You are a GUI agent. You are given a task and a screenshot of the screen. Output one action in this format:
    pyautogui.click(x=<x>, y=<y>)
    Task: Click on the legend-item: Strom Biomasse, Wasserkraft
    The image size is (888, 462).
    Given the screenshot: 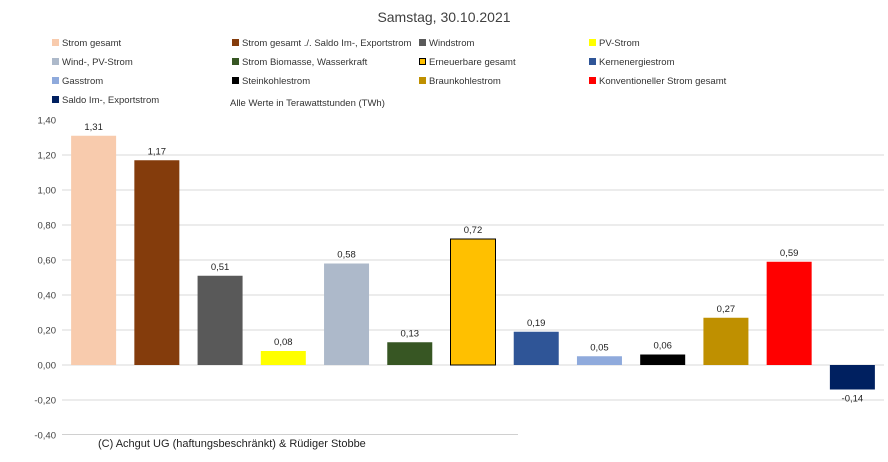 What is the action you would take?
    pyautogui.click(x=299, y=63)
    